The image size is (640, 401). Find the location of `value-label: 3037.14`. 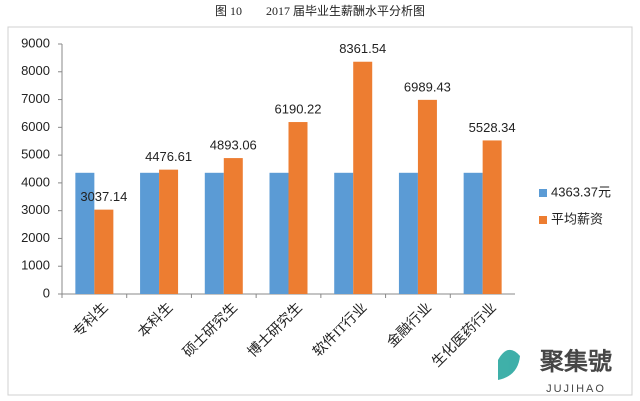

value-label: 3037.14 is located at coordinates (103, 196).